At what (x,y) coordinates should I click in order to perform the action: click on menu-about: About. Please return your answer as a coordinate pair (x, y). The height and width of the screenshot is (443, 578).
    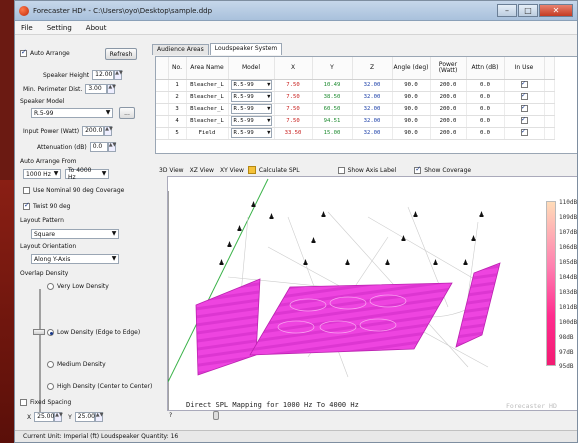
    Looking at the image, I should click on (96, 27).